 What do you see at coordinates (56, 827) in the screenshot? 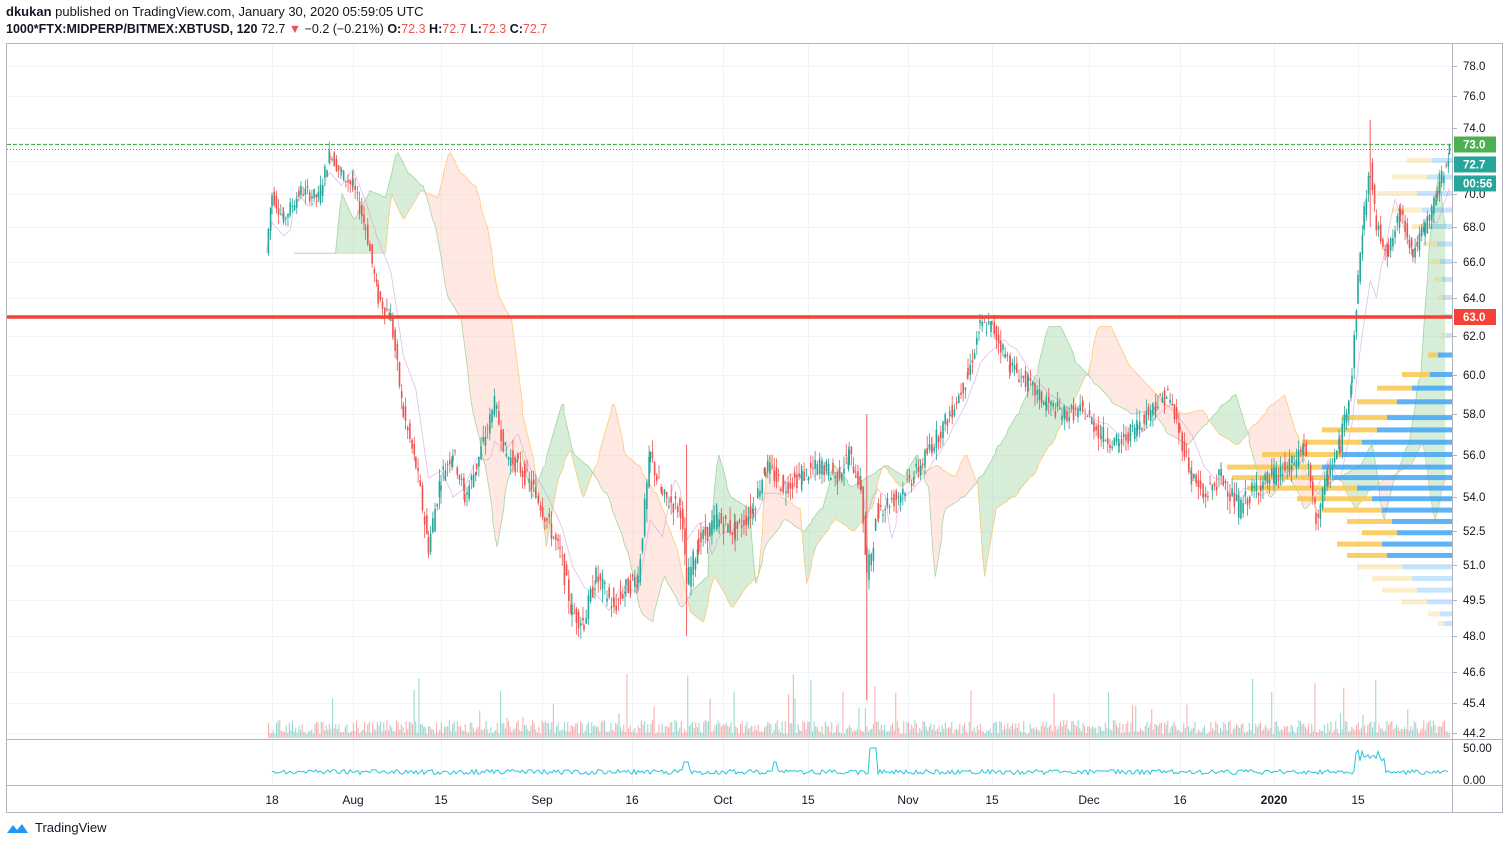
I see `tradingview-branding: TradingView` at bounding box center [56, 827].